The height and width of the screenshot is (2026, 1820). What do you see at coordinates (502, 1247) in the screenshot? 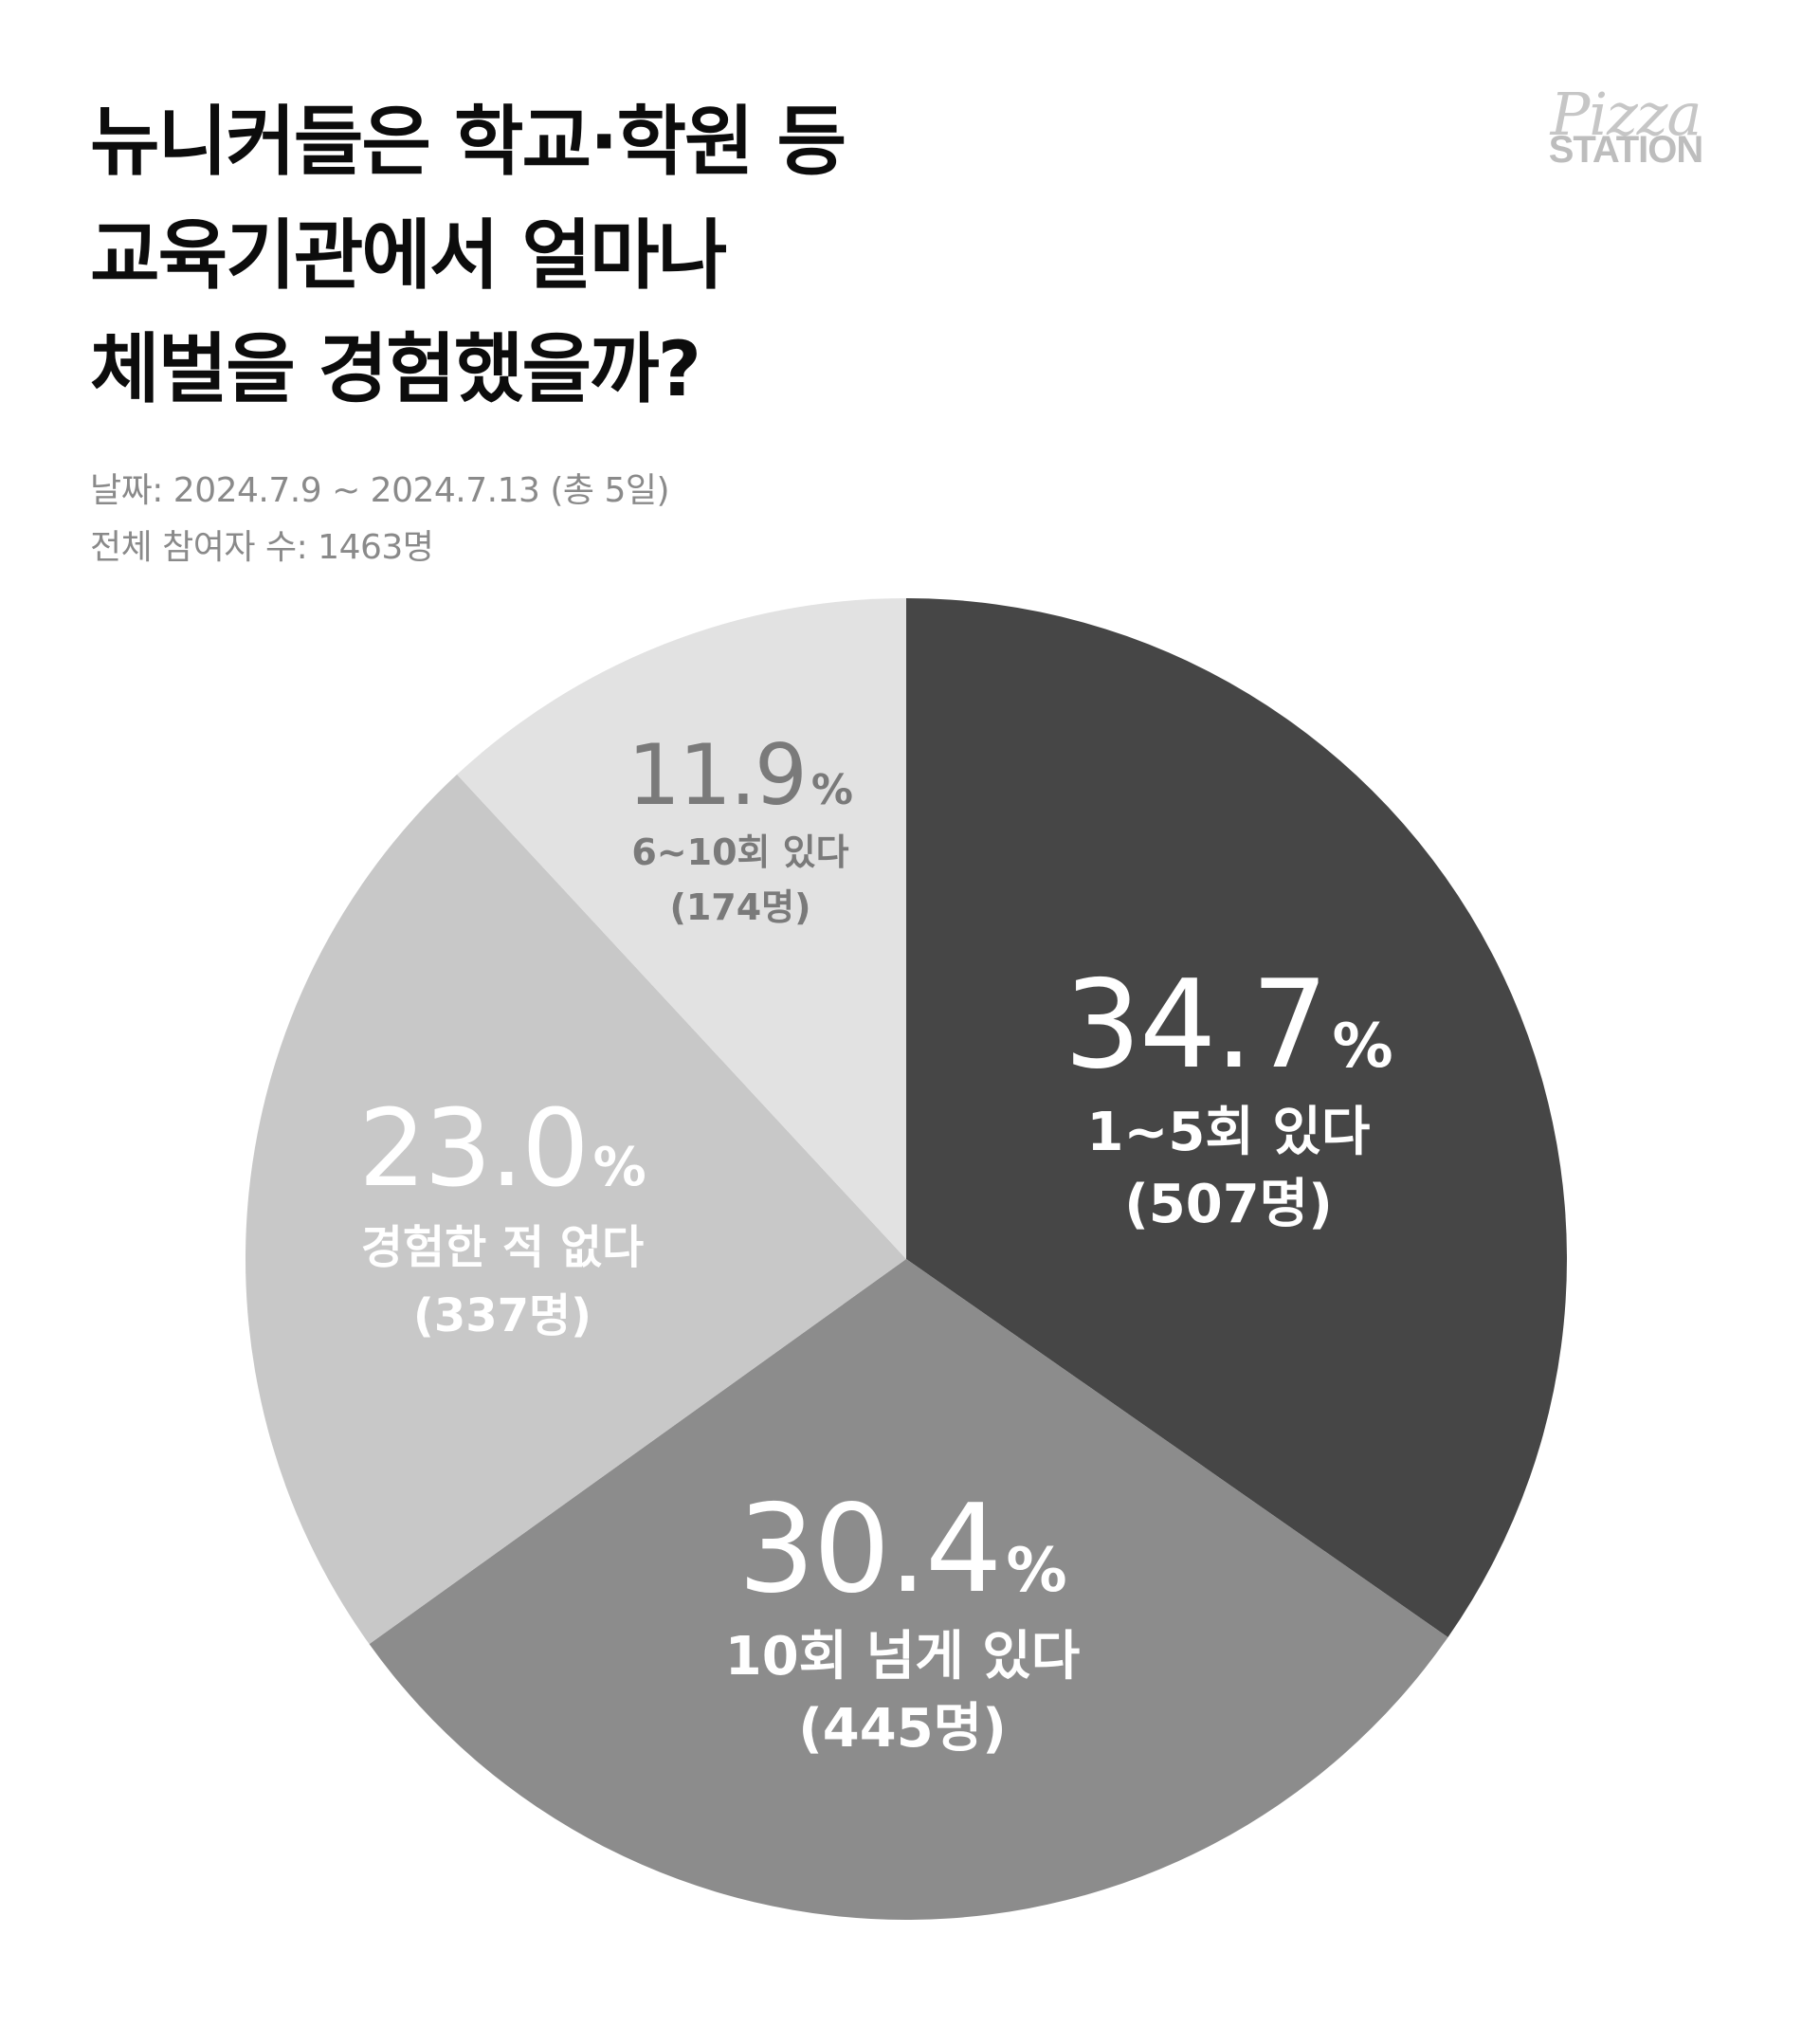
I see `slice-category-label-3: 경험한 적 없다` at bounding box center [502, 1247].